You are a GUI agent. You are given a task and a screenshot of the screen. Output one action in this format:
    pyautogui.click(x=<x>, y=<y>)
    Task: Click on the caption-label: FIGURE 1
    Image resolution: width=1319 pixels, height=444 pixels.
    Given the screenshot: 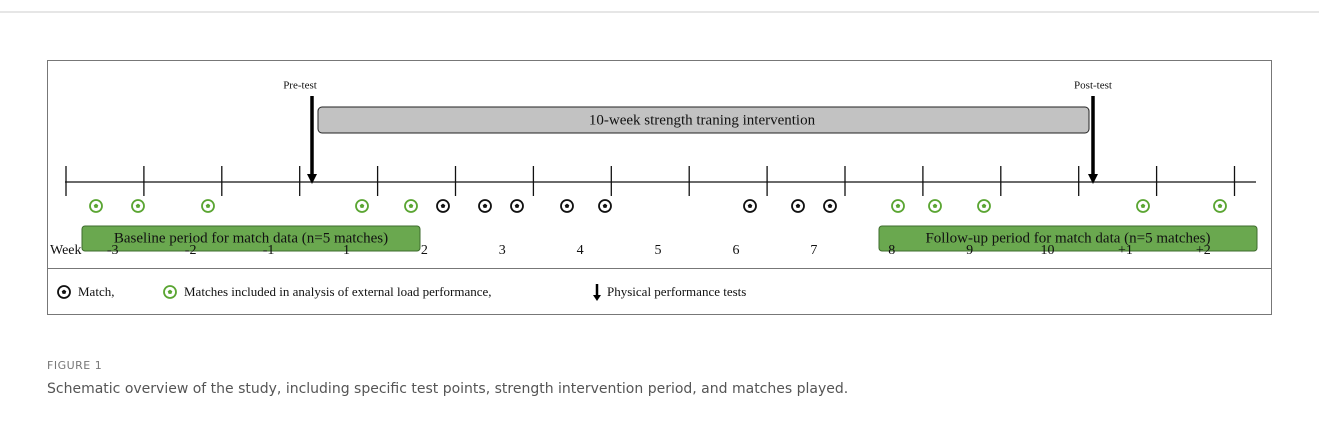 What is the action you would take?
    pyautogui.click(x=74, y=365)
    